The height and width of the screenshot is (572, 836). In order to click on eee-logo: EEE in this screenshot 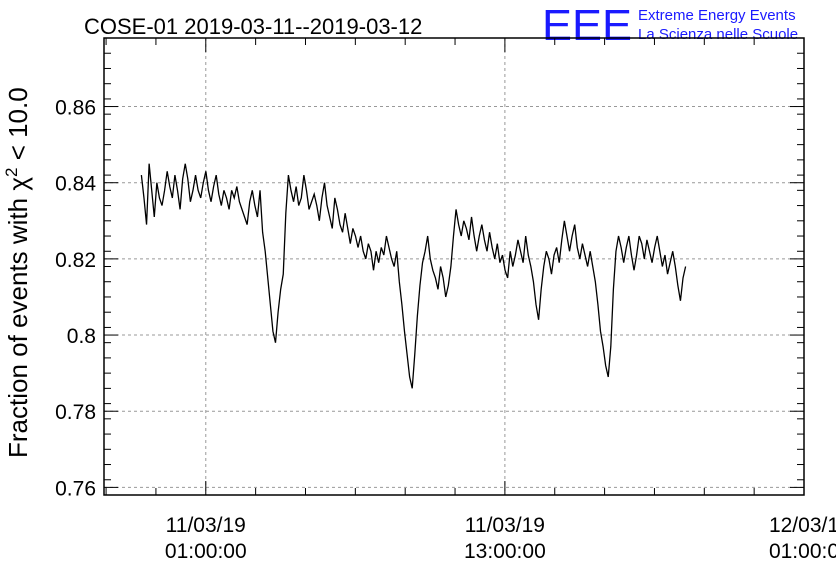, I will do `click(587, 25)`.